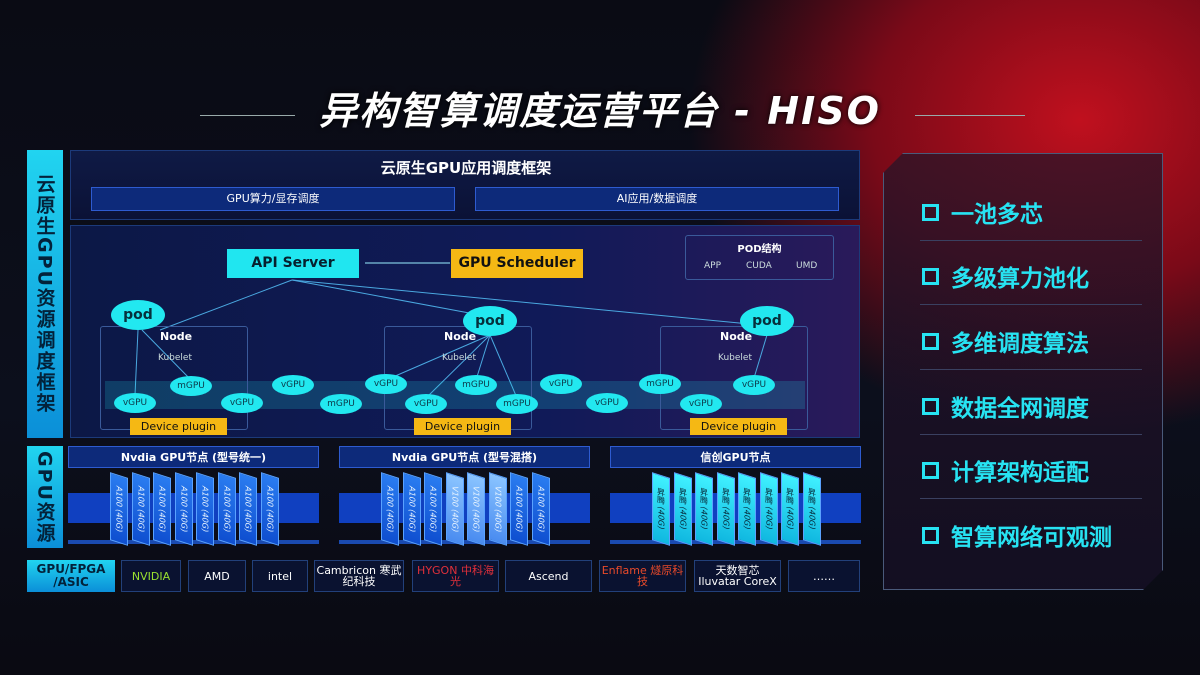  Describe the element at coordinates (455, 576) in the screenshot. I see `vendor-logo-4: HYGON 中科海光` at that location.